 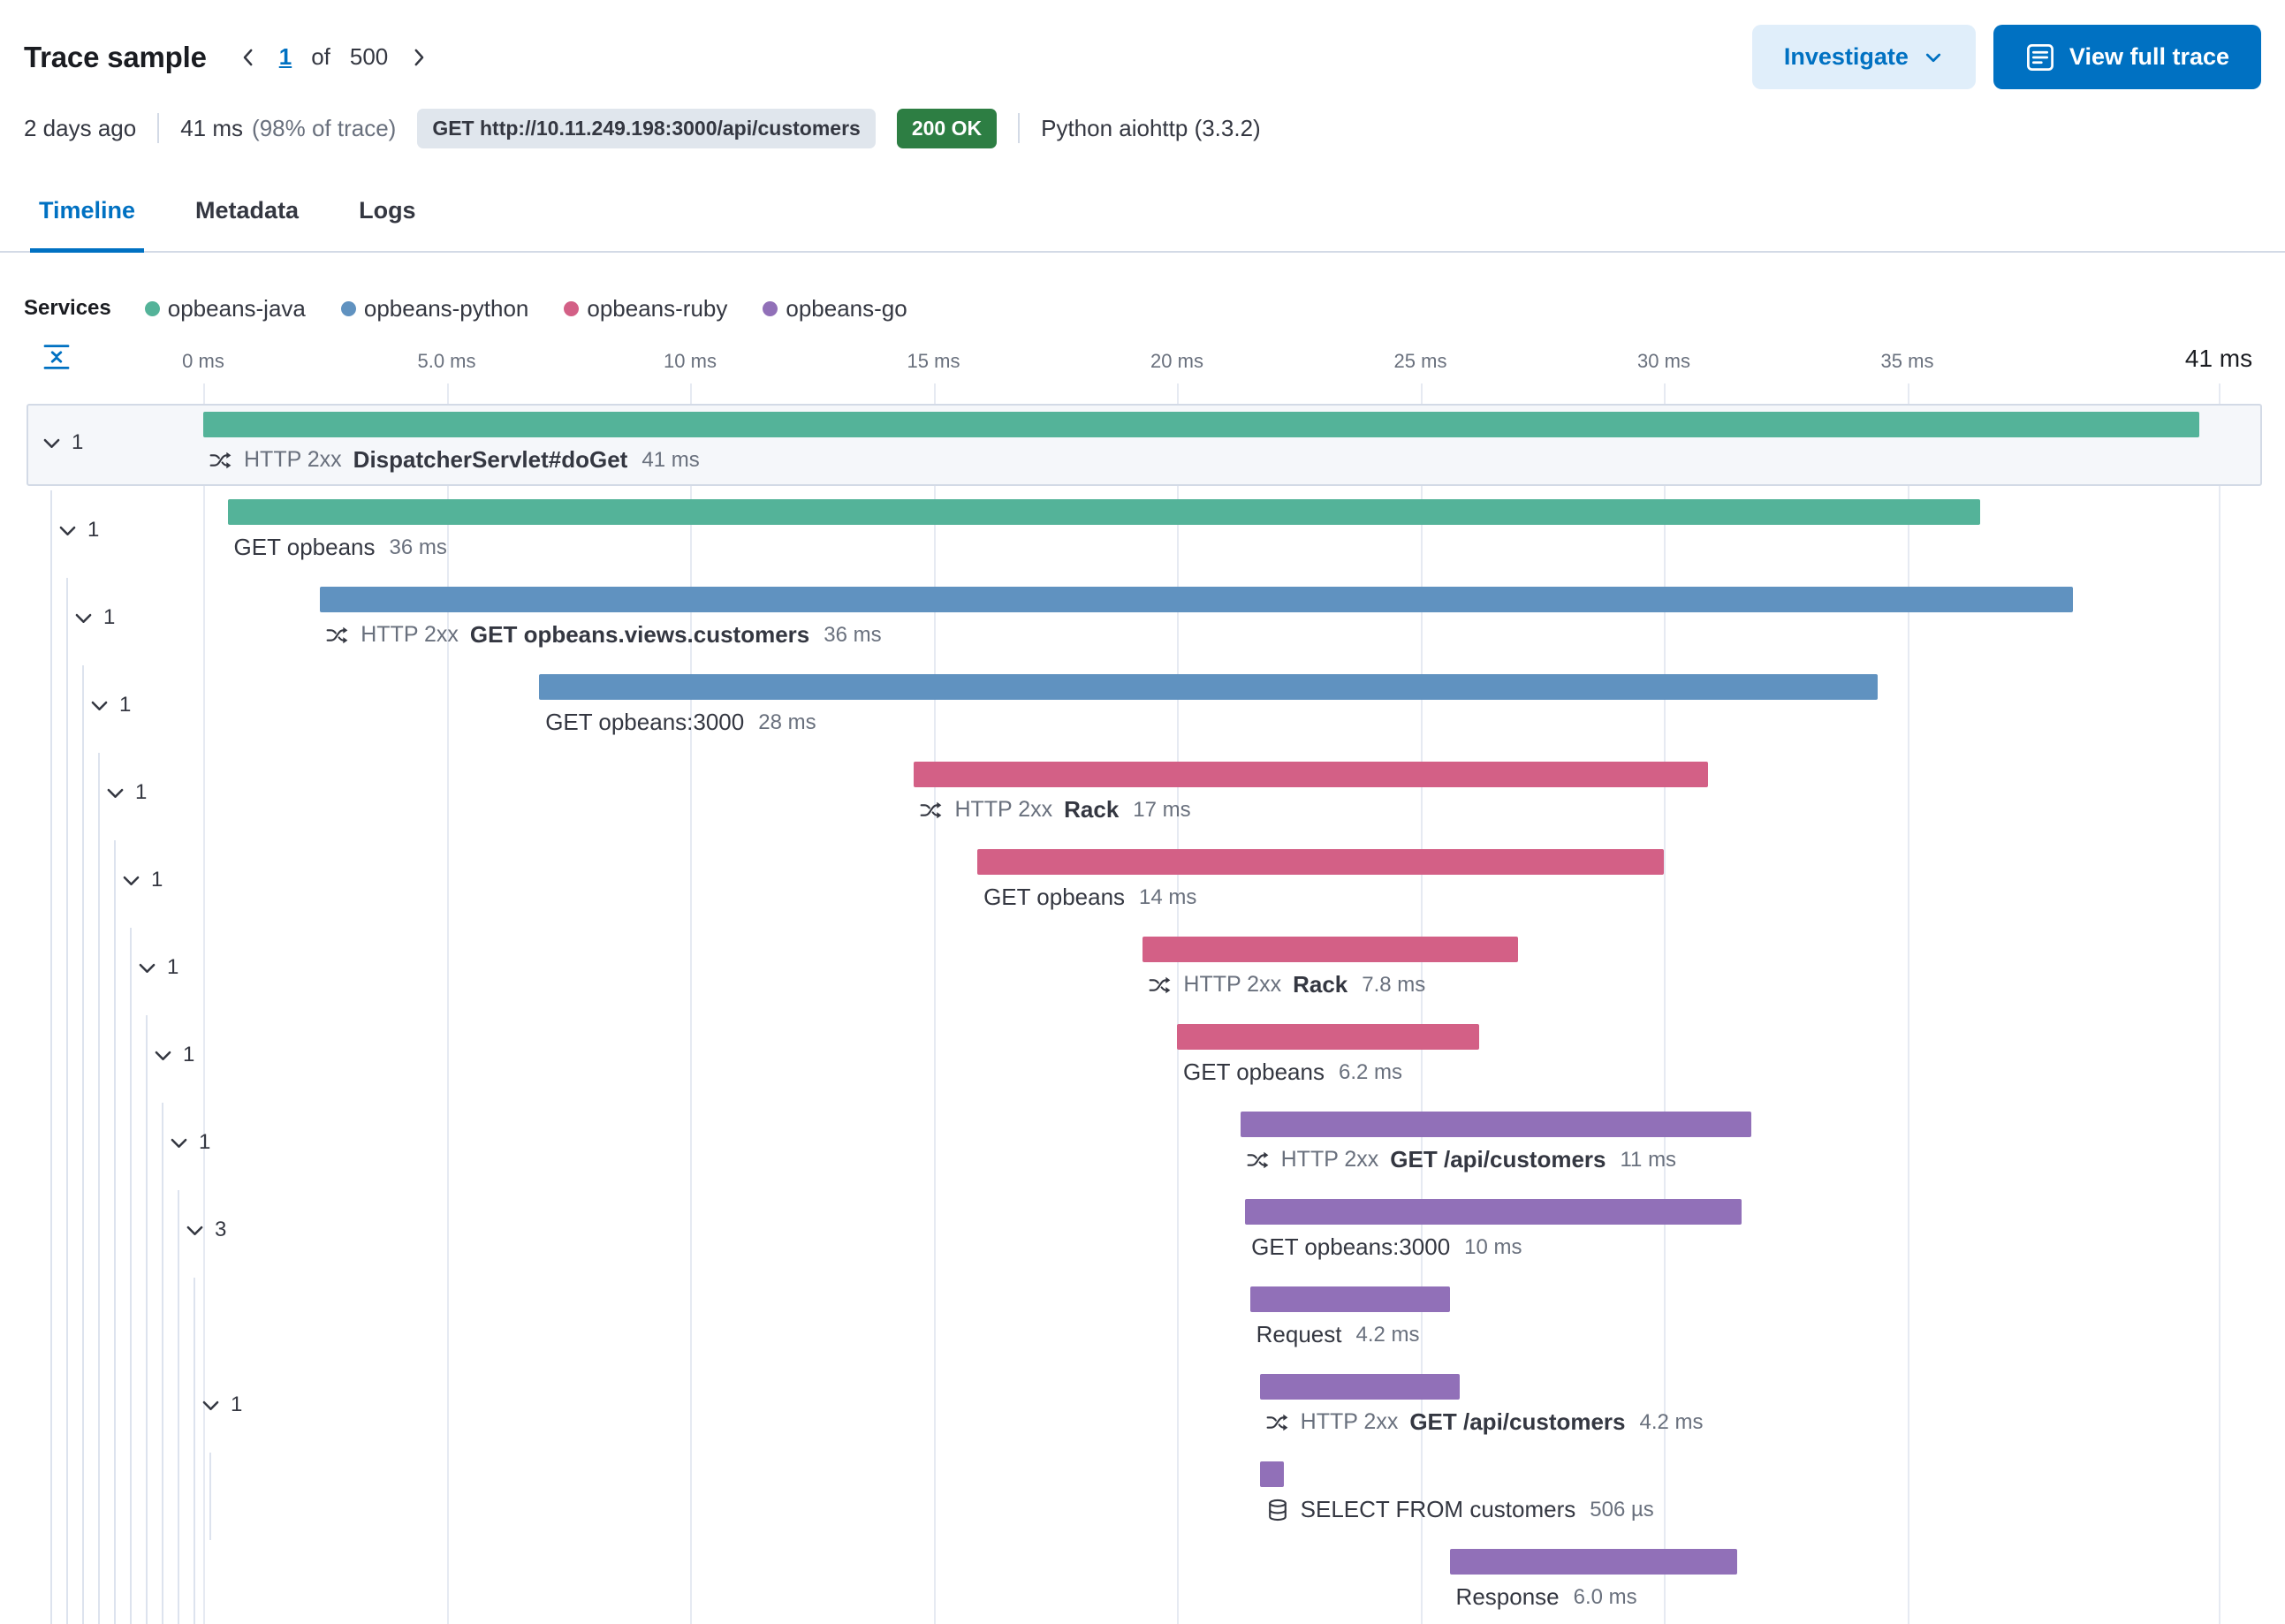 I want to click on header-left: Trace sample 1 of 500, so click(x=227, y=57).